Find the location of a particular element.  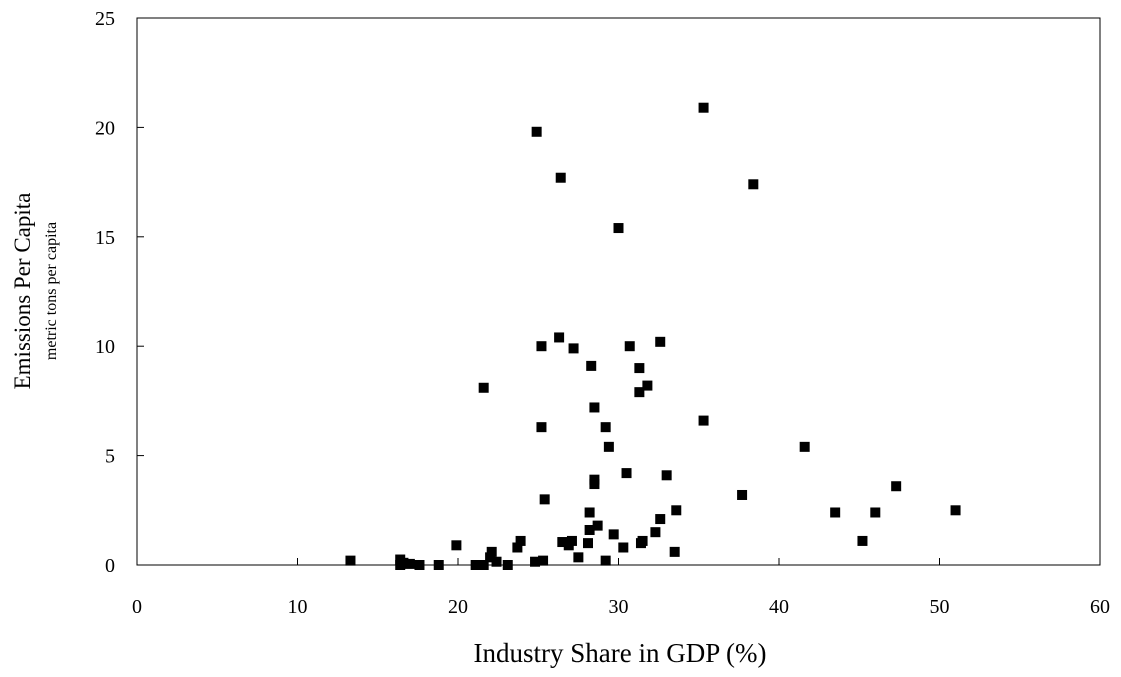

x-tick-label: 60 is located at coordinates (1100, 607).